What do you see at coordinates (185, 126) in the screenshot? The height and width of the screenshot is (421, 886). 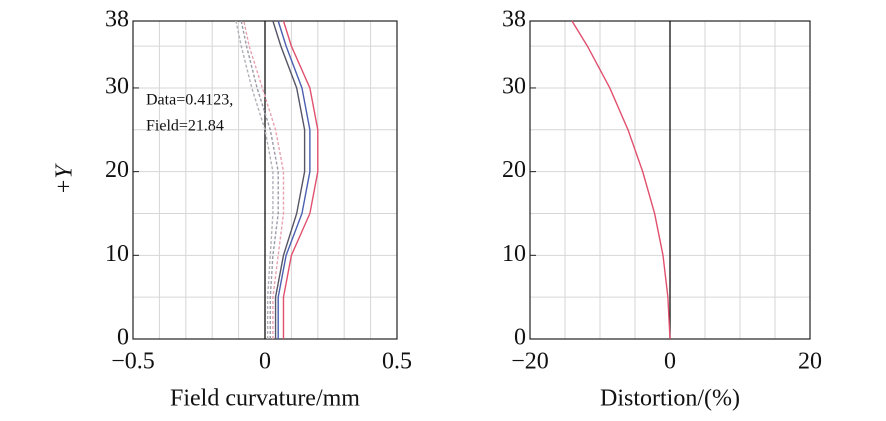 I see `annotation: Field=21.84` at bounding box center [185, 126].